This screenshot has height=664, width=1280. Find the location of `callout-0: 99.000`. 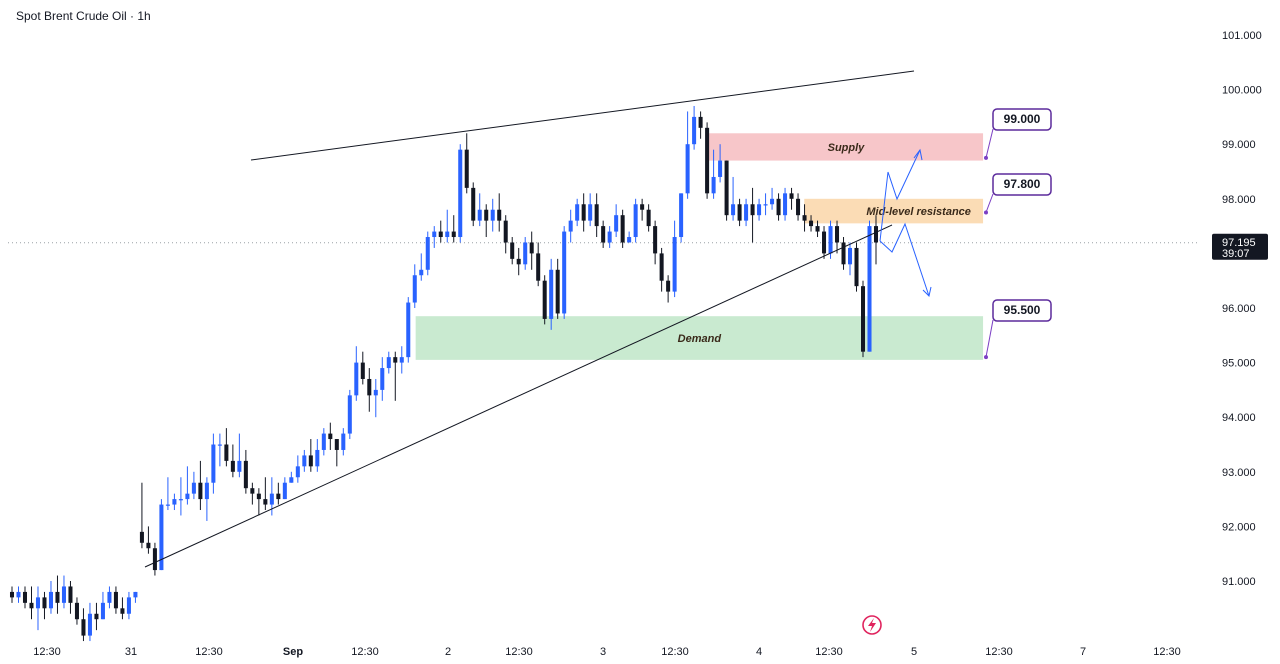

callout-0: 99.000 is located at coordinates (1018, 134).